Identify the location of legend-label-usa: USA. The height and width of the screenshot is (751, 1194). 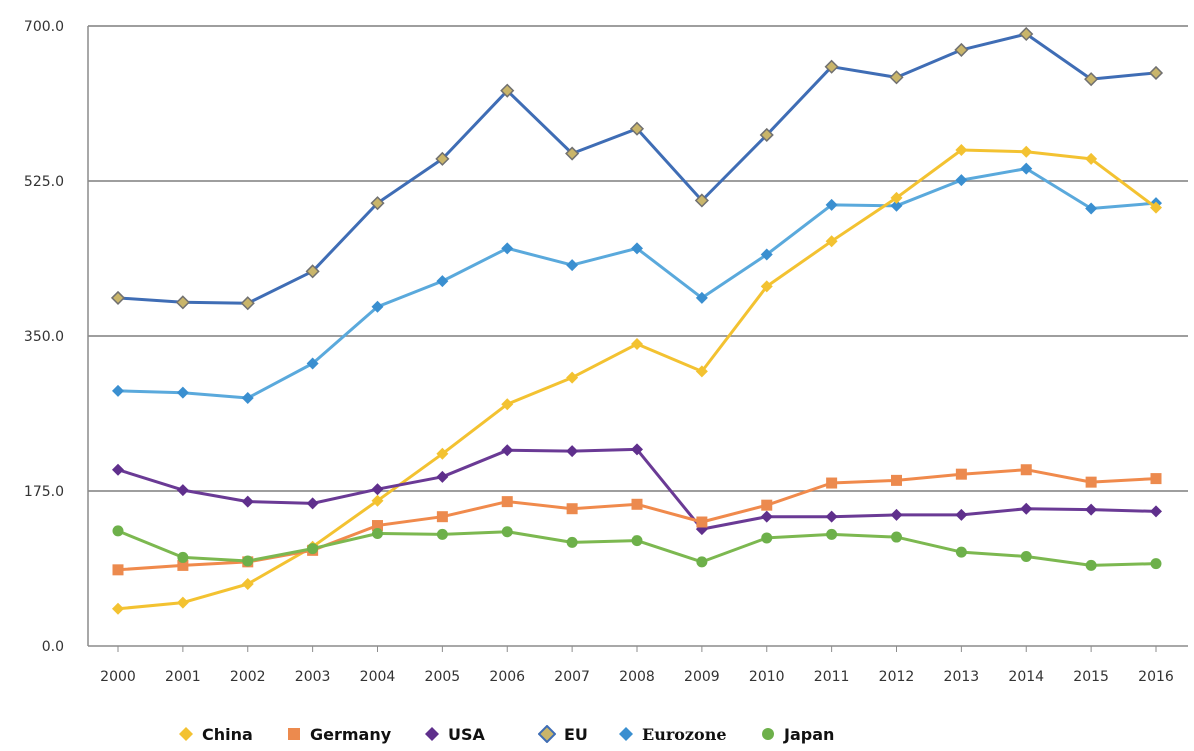
(466, 734).